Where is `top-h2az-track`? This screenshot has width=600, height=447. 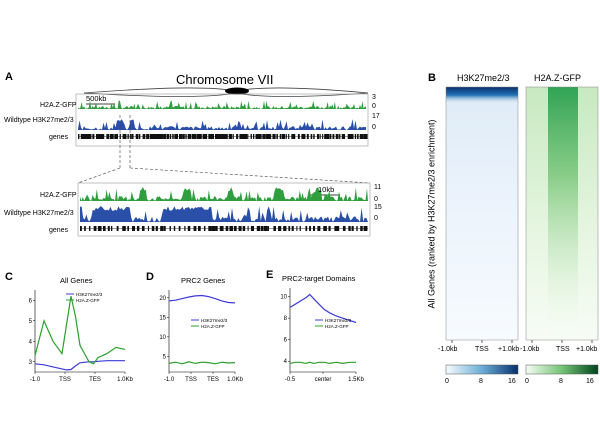 top-h2az-track is located at coordinates (222, 104).